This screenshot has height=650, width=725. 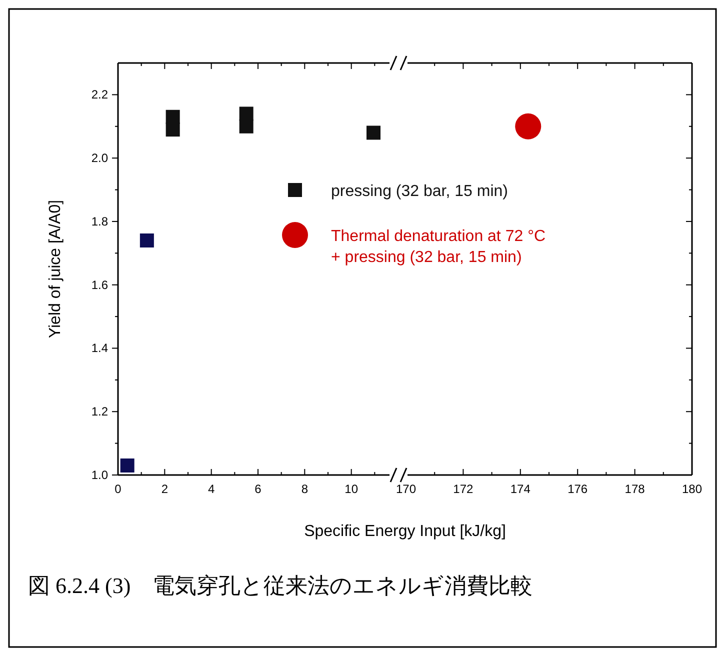 What do you see at coordinates (578, 489) in the screenshot?
I see `x-tick-label: 176` at bounding box center [578, 489].